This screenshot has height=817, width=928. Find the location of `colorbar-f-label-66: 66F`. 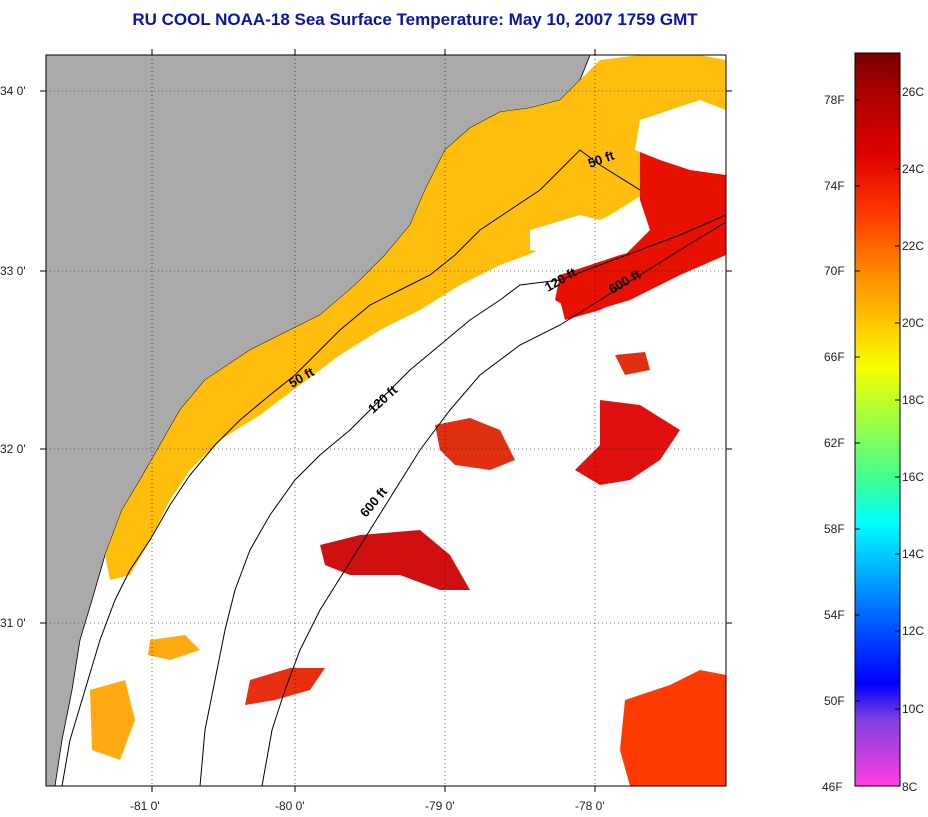

colorbar-f-label-66: 66F is located at coordinates (834, 357).